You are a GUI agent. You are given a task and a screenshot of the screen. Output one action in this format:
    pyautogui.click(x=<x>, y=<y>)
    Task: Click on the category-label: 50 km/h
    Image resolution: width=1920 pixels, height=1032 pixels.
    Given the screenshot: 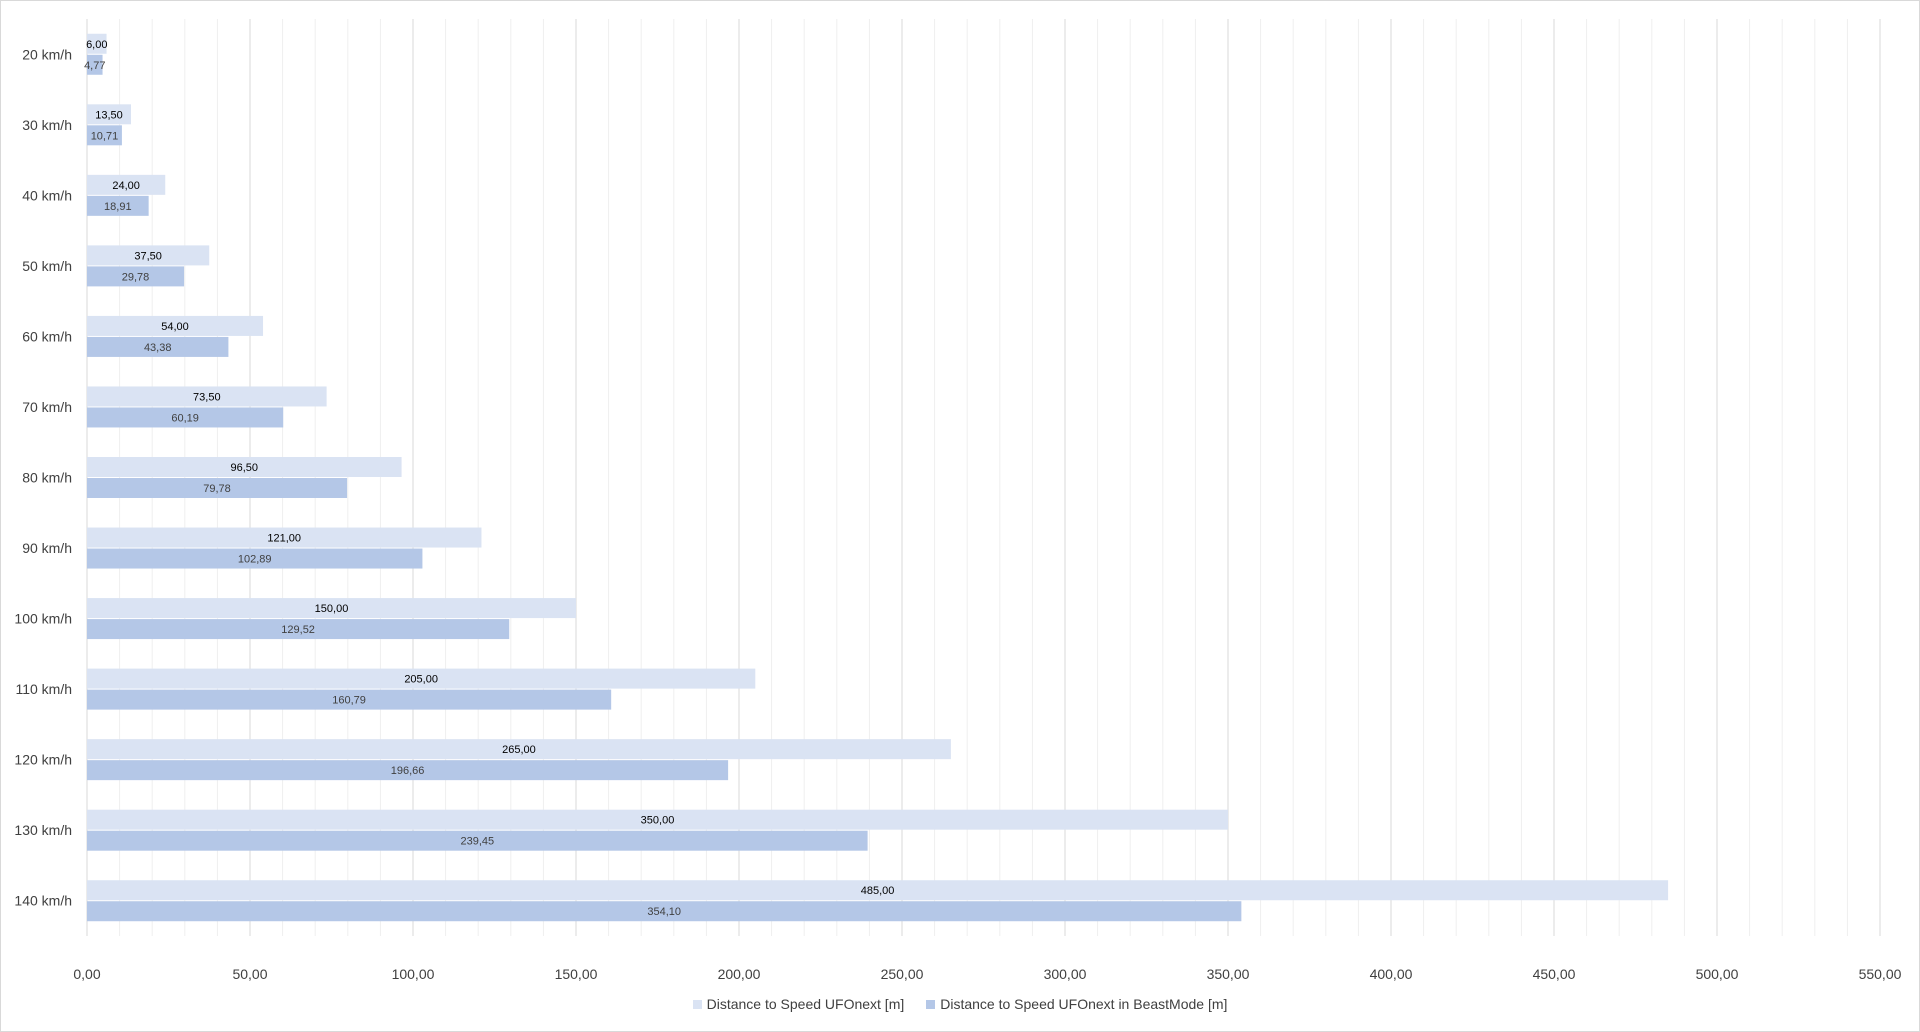 What is the action you would take?
    pyautogui.click(x=47, y=266)
    